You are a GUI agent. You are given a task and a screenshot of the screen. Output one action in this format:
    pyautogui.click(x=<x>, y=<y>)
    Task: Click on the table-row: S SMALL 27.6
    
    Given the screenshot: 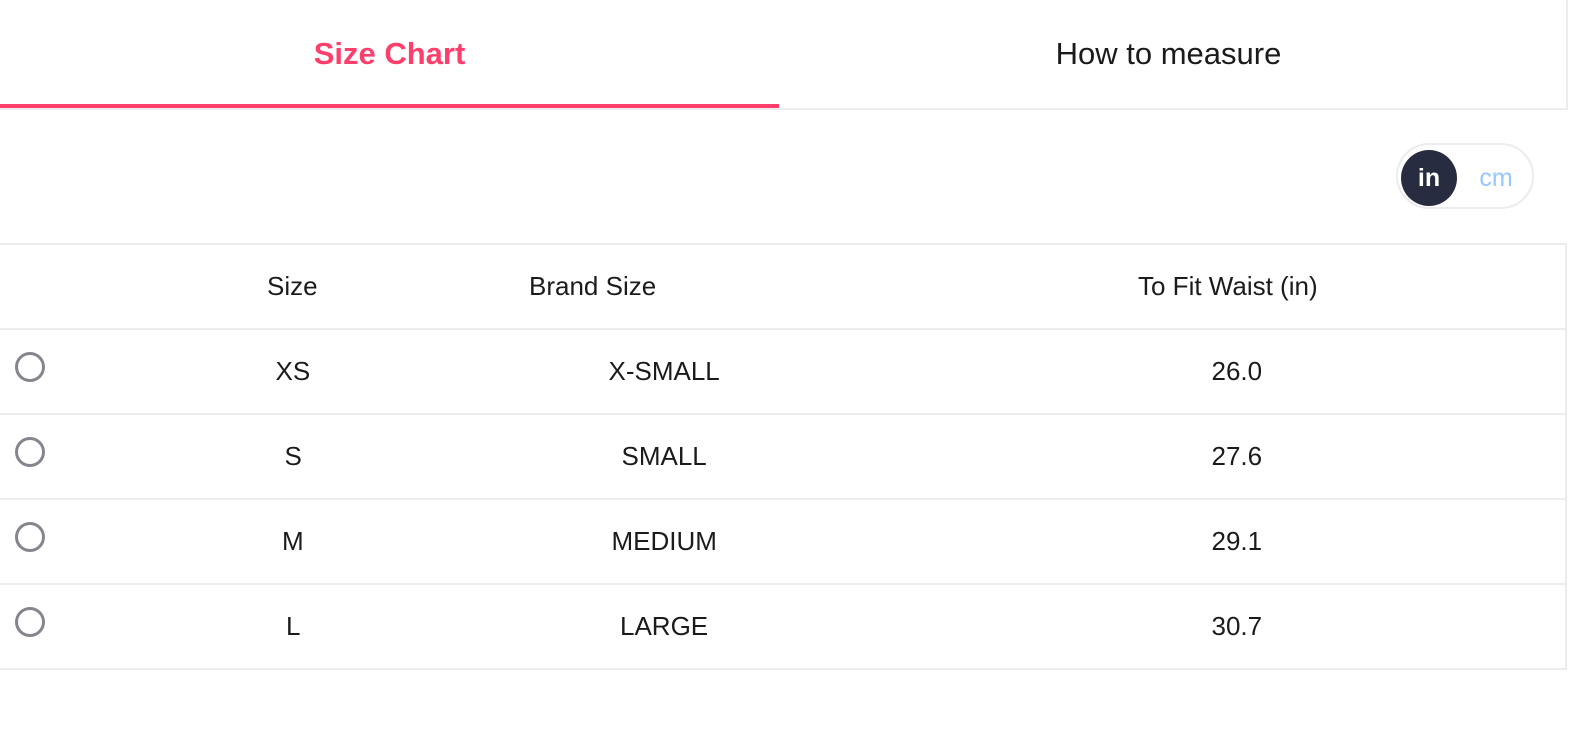 What is the action you would take?
    pyautogui.click(x=783, y=457)
    